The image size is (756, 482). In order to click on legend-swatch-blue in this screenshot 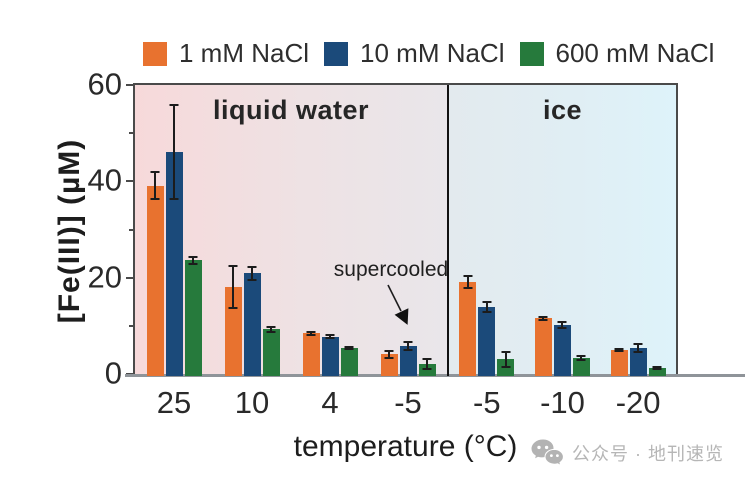, I will do `click(336, 53)`.